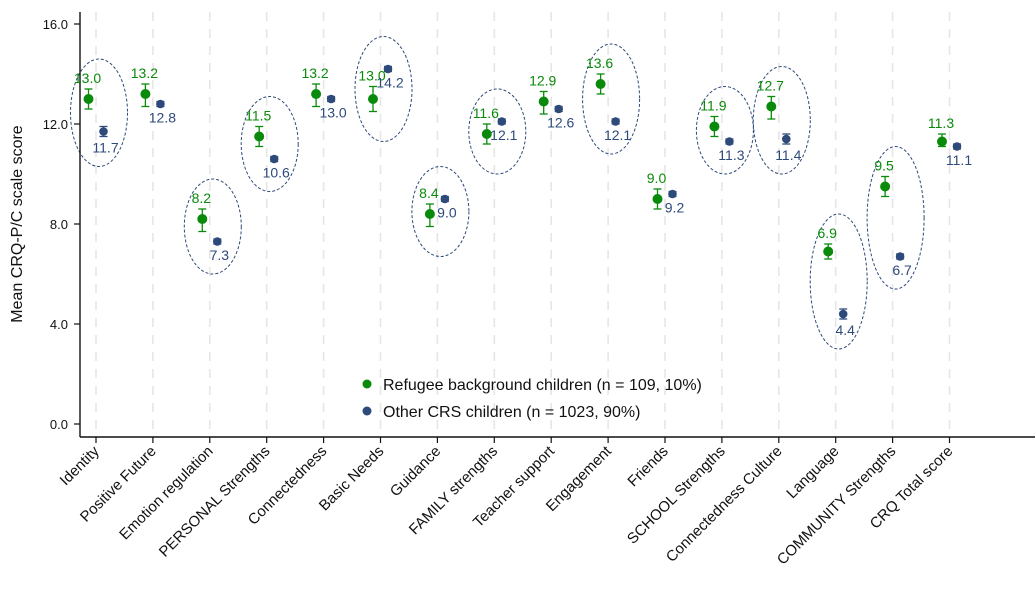  What do you see at coordinates (959, 160) in the screenshot?
I see `data-label-other: 11.1` at bounding box center [959, 160].